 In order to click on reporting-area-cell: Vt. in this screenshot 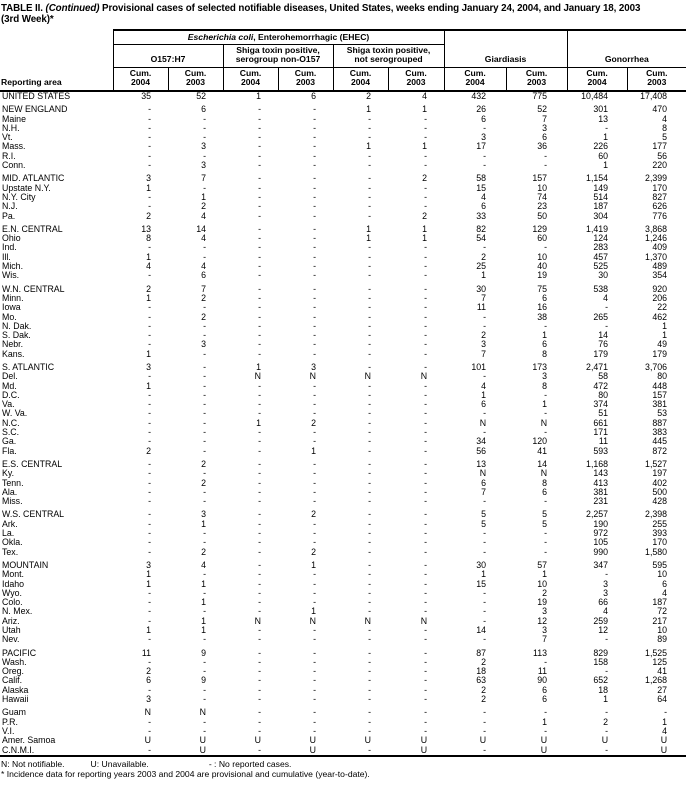, I will do `click(7, 137)`.